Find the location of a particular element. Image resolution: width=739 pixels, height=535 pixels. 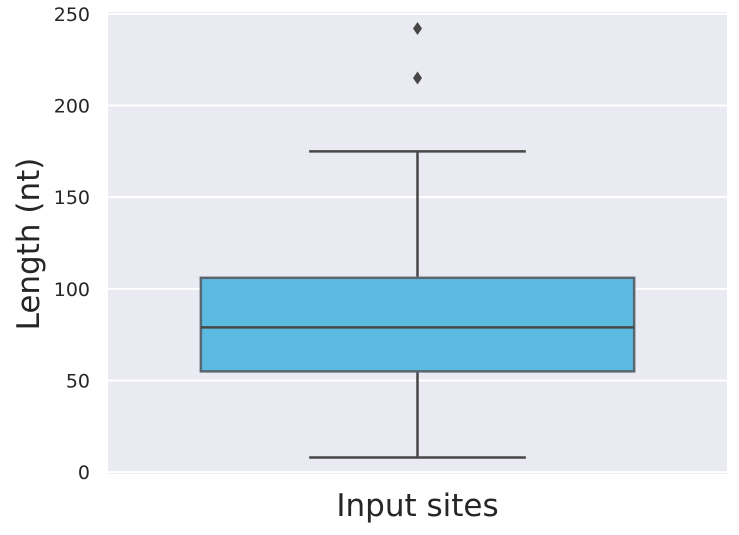

iqr-box is located at coordinates (417, 324).